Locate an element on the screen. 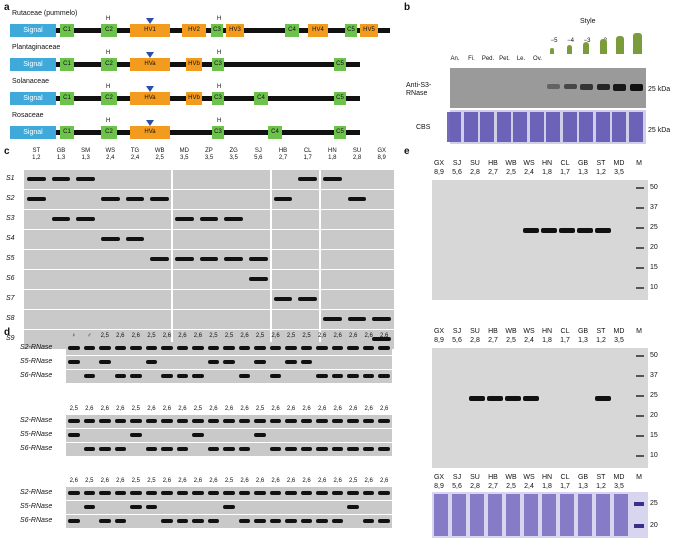 This screenshot has width=685, height=546. rnase-label: S5-RNase is located at coordinates (36, 506).